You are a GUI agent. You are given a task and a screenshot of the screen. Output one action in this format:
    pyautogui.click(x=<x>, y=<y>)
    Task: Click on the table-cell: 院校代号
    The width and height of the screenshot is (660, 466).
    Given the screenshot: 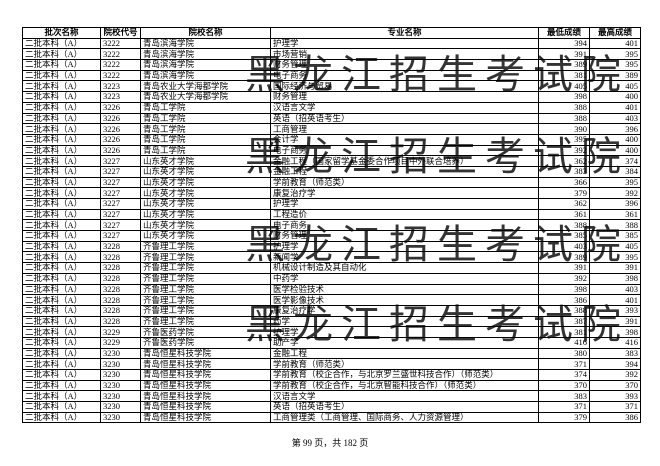 What is the action you would take?
    pyautogui.click(x=120, y=33)
    